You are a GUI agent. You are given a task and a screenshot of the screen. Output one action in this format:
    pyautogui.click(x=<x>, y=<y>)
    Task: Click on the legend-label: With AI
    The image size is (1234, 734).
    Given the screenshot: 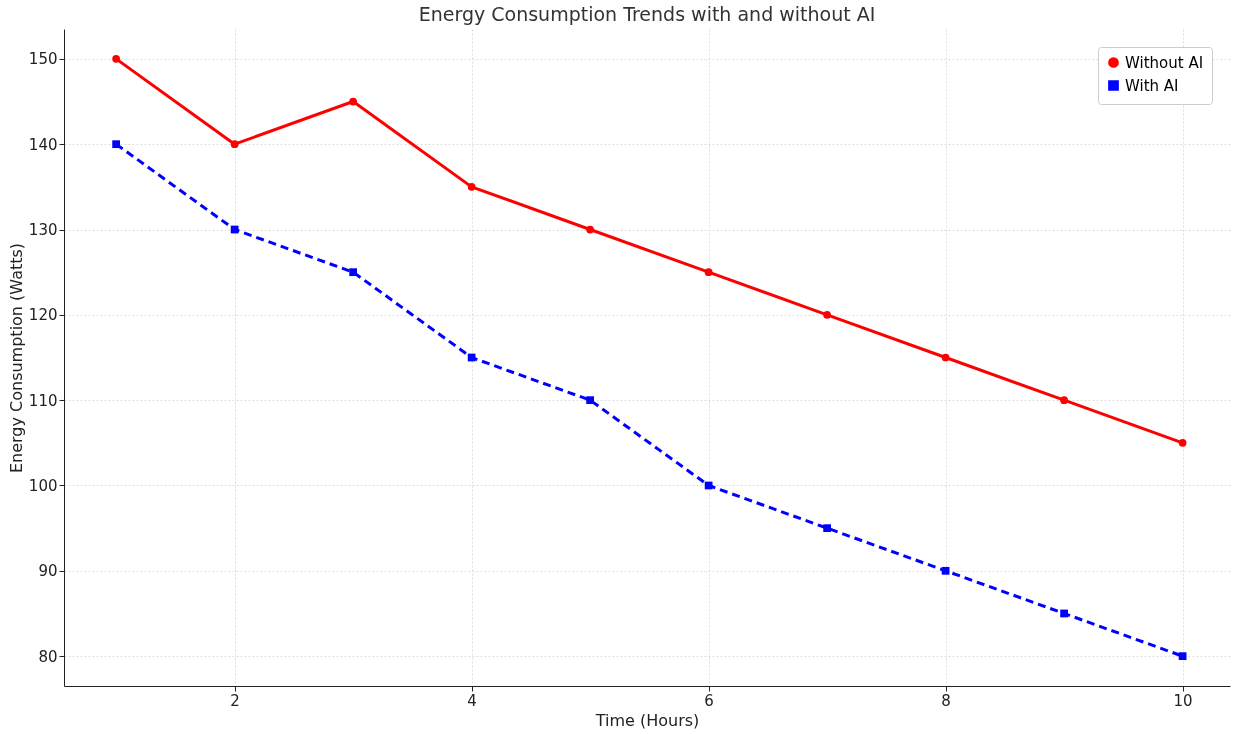 What is the action you would take?
    pyautogui.click(x=1152, y=85)
    